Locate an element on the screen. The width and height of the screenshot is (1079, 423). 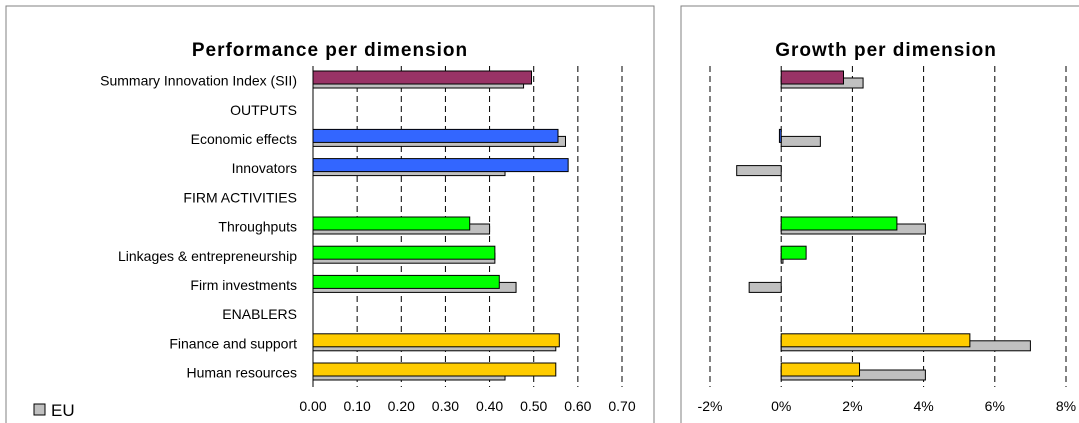
category-label: Throughputs is located at coordinates (257, 227).